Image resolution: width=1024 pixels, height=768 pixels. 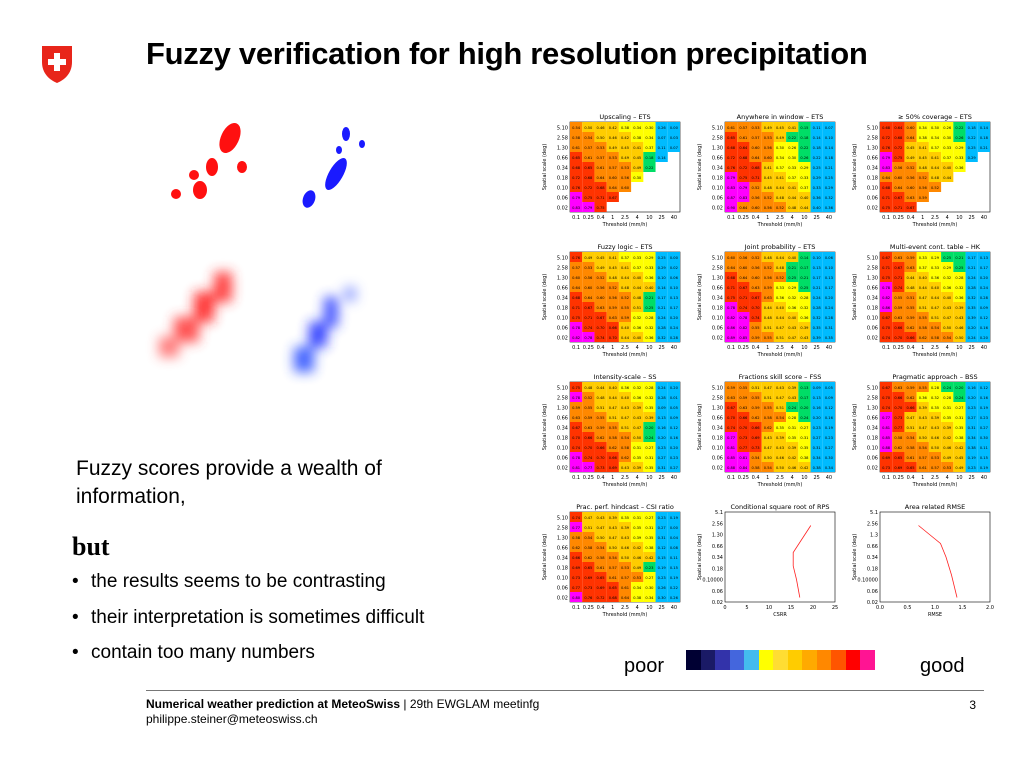 I want to click on score-cell-value: 0.46, so click(x=959, y=328).